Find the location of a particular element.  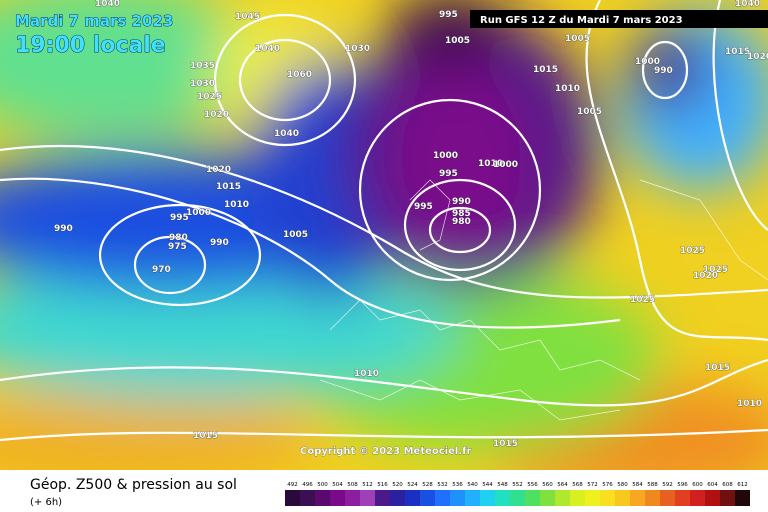

colorbar-label: 608 is located at coordinates (727, 485).